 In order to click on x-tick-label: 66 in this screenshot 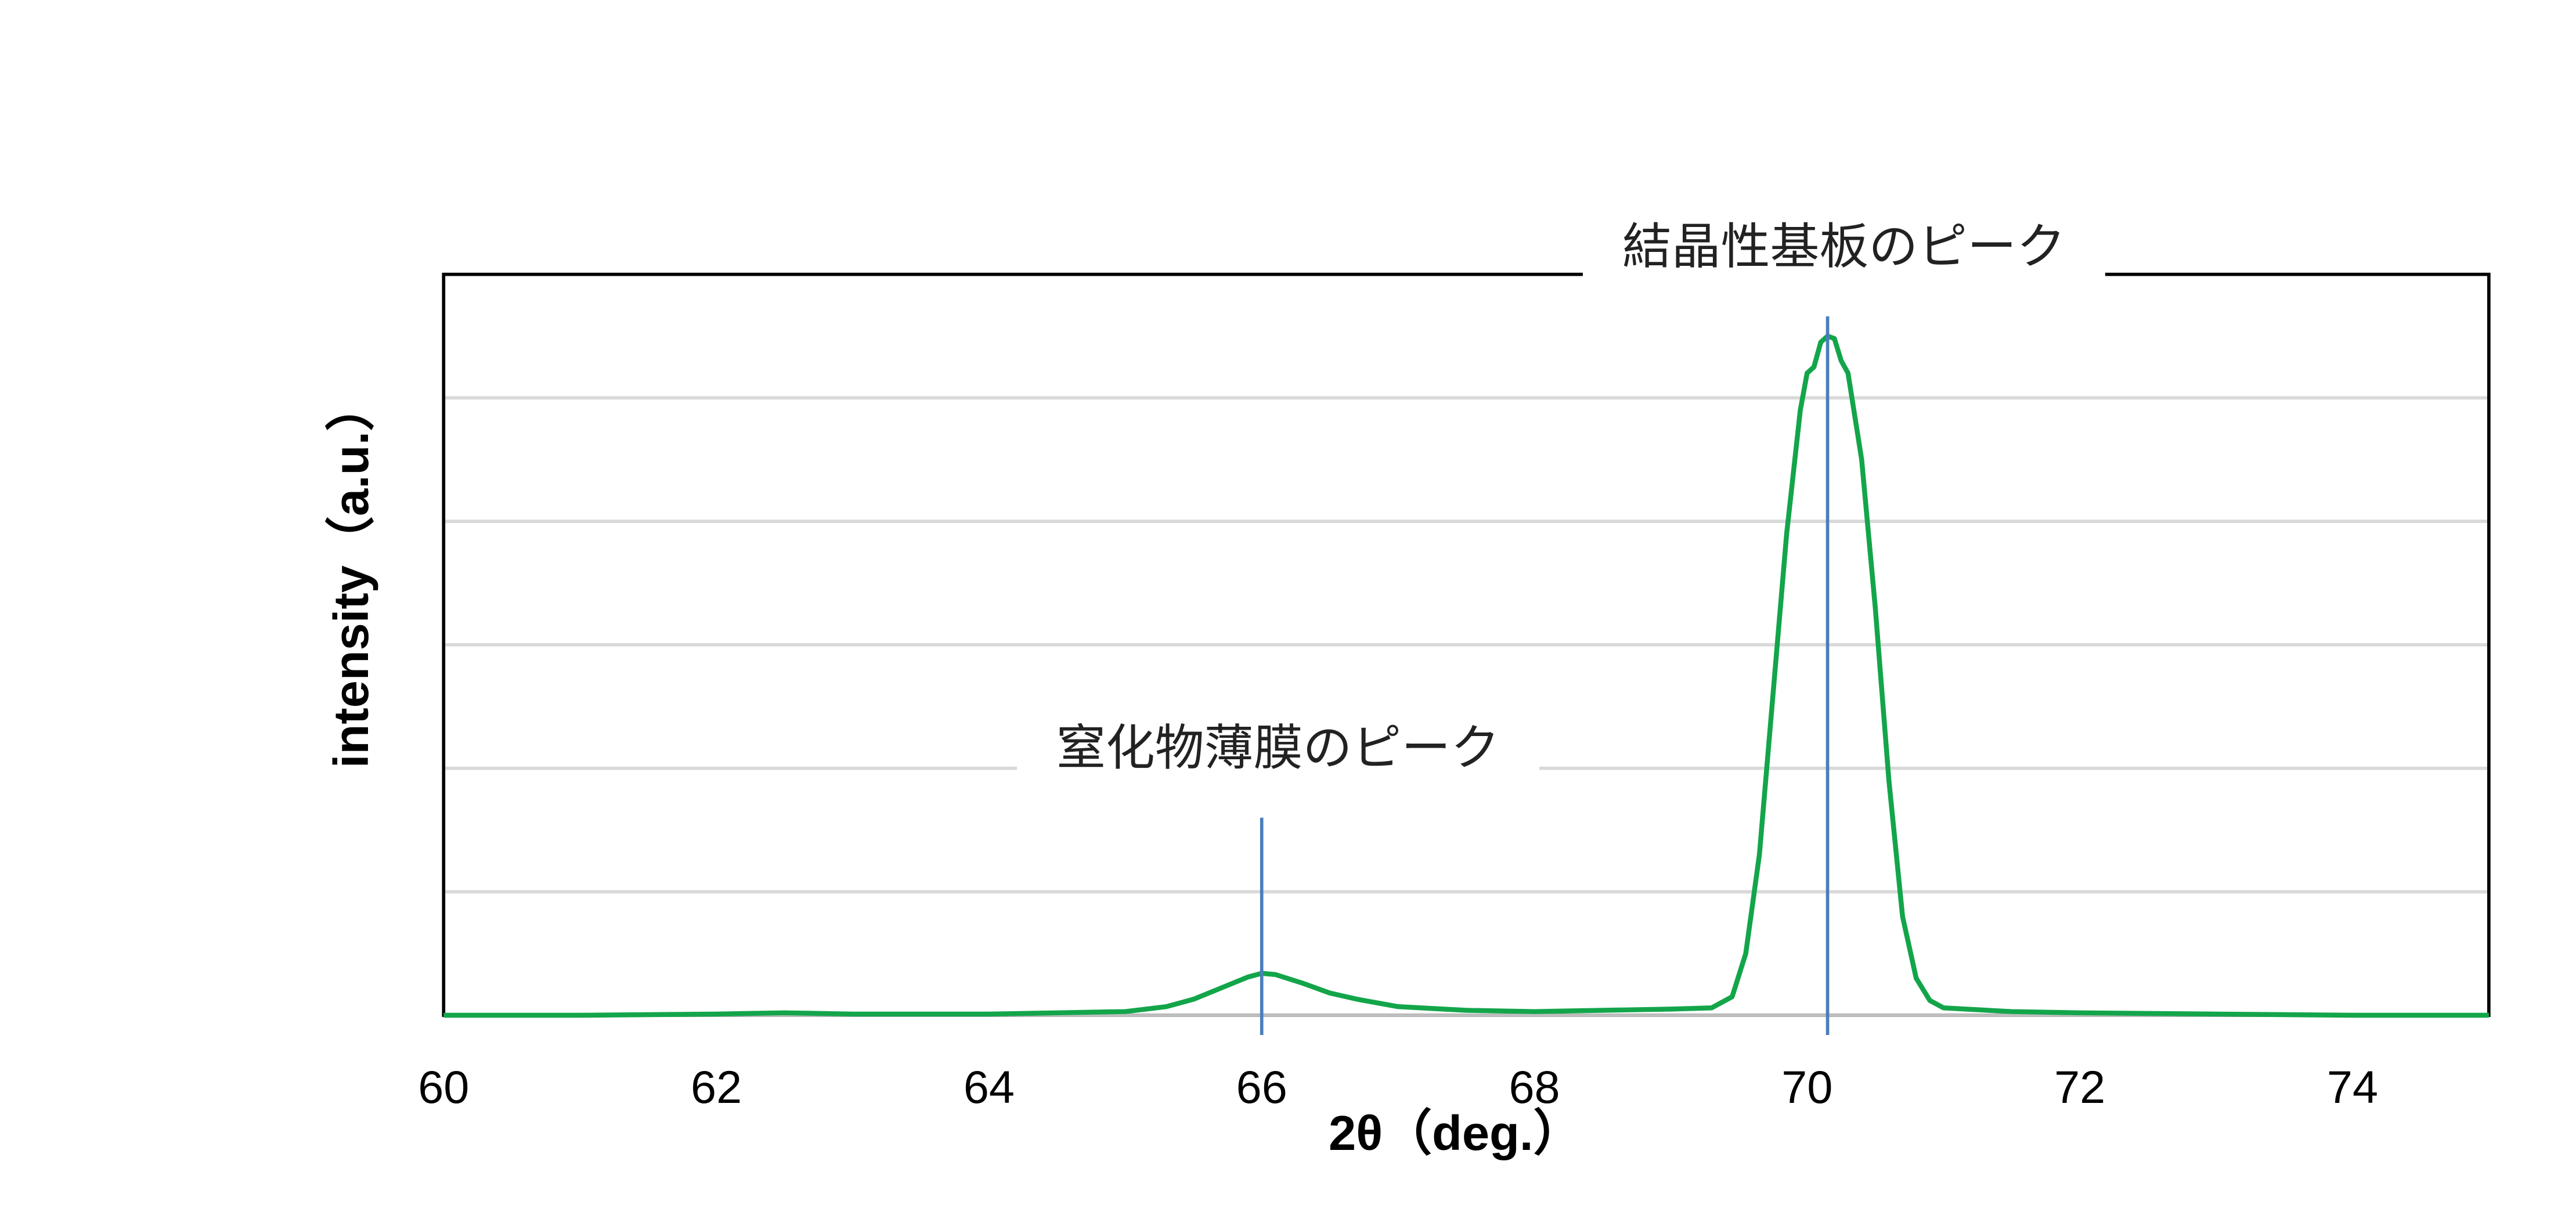, I will do `click(1261, 1087)`.